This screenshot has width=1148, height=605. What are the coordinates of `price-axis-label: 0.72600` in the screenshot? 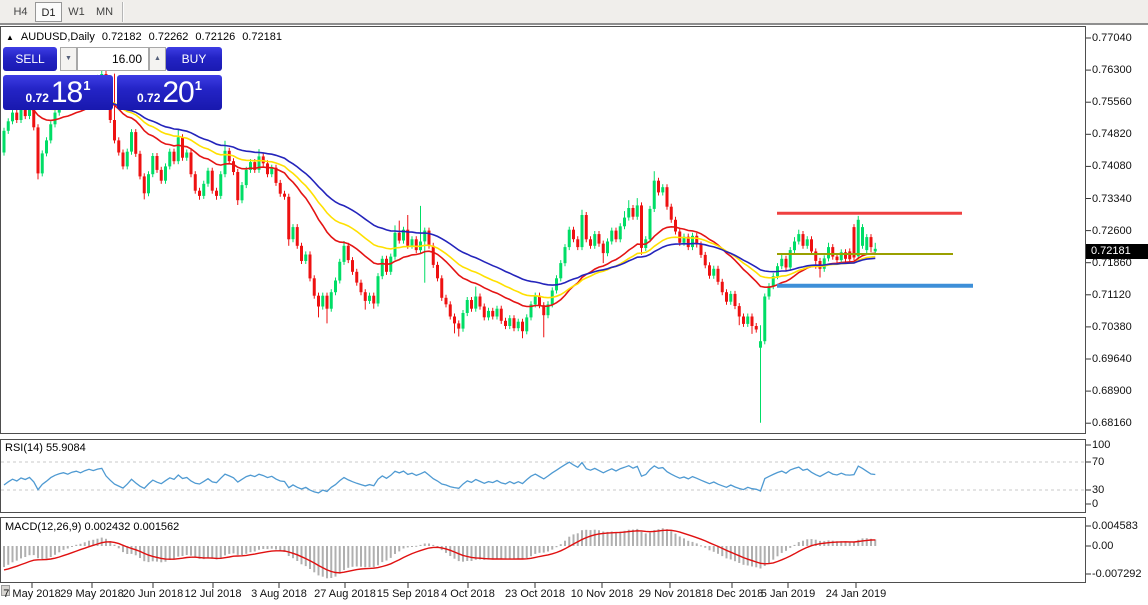 It's located at (1112, 230).